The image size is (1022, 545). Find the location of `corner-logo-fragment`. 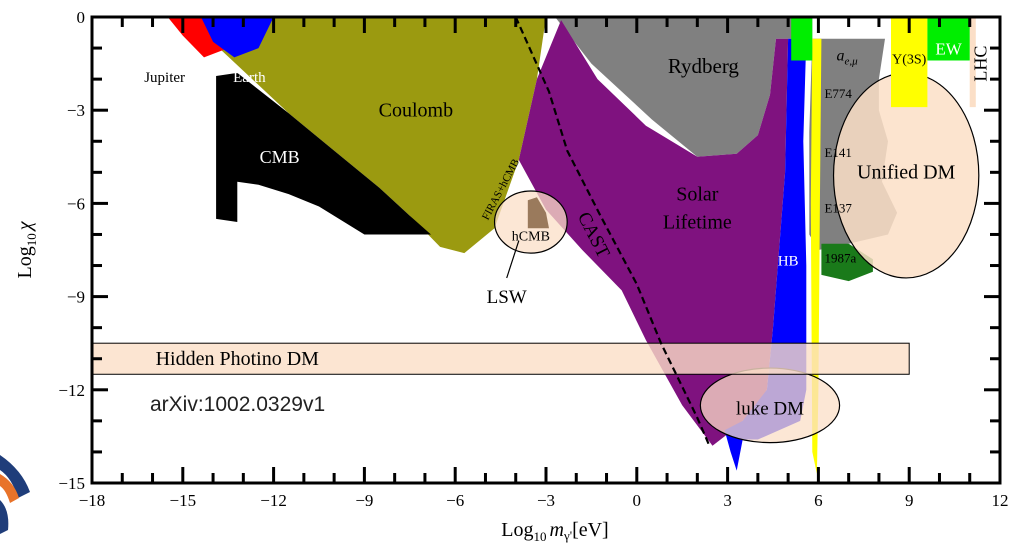

corner-logo-fragment is located at coordinates (15, 494).